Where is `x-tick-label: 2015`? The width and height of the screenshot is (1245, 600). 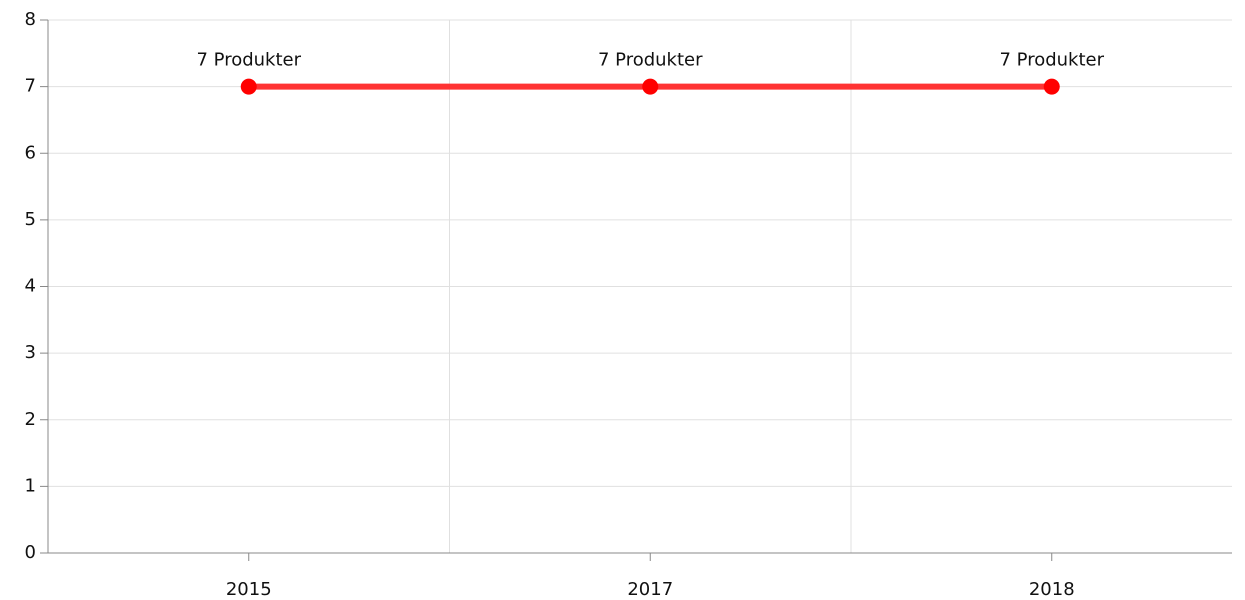 x-tick-label: 2015 is located at coordinates (249, 589).